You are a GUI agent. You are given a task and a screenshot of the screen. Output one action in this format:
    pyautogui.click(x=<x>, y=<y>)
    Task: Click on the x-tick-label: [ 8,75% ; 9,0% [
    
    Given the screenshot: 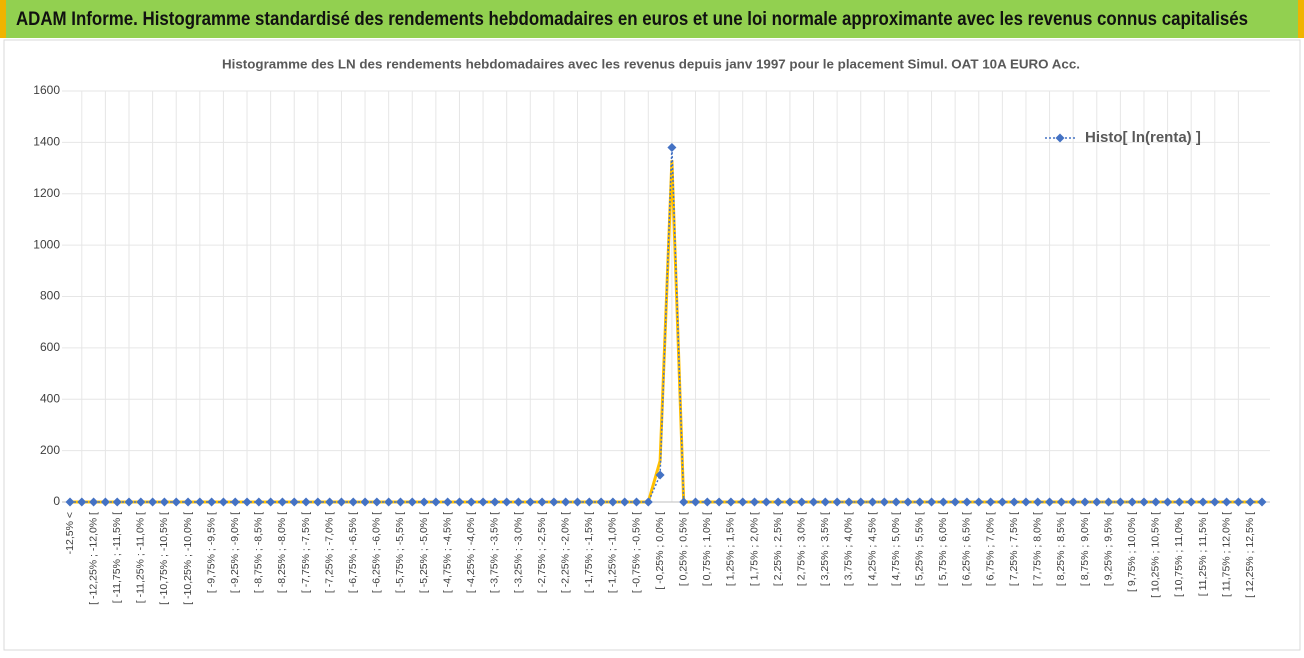 What is the action you would take?
    pyautogui.click(x=1085, y=549)
    